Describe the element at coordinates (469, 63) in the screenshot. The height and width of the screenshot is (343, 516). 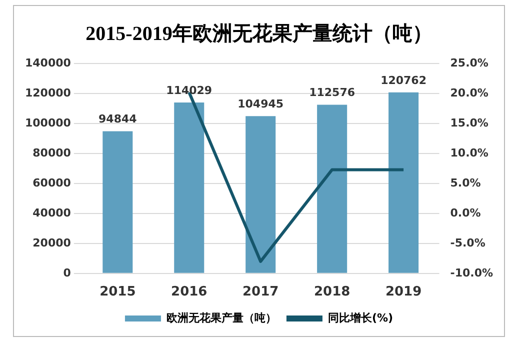
I see `y2-tick-label: 25.0%` at that location.